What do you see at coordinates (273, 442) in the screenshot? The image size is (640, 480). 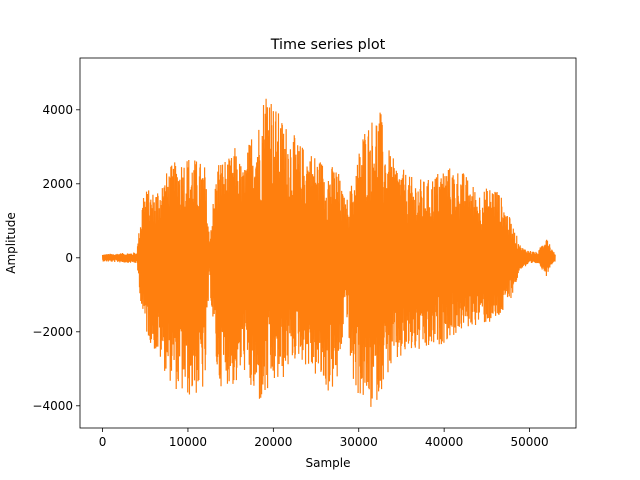 I see `x-tick-label: 20000` at bounding box center [273, 442].